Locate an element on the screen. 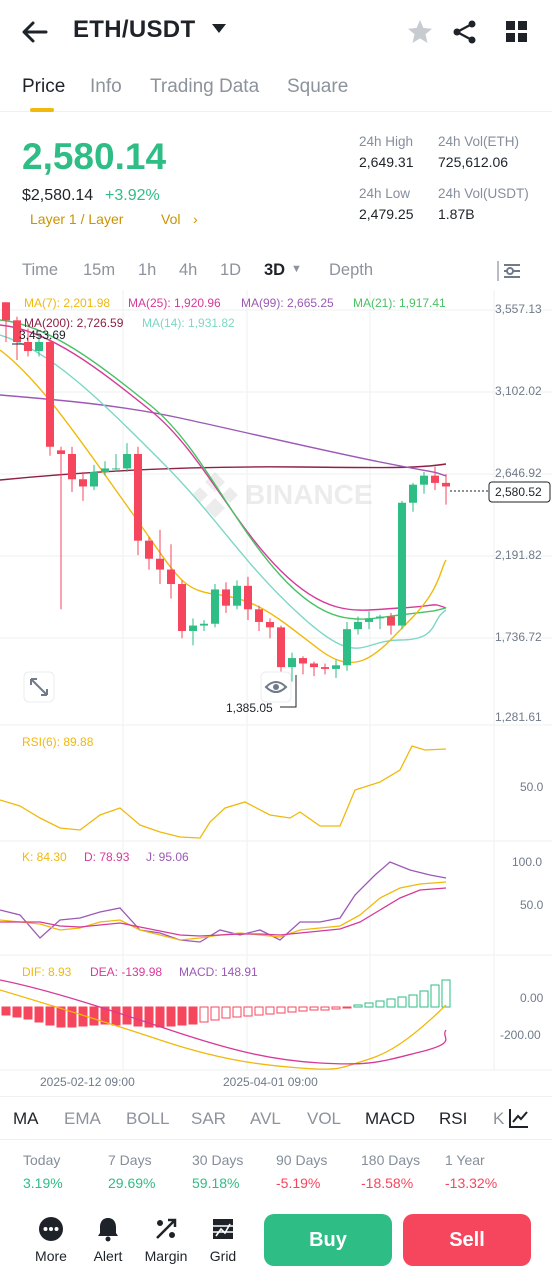  back-arrow-icon is located at coordinates (35, 32).